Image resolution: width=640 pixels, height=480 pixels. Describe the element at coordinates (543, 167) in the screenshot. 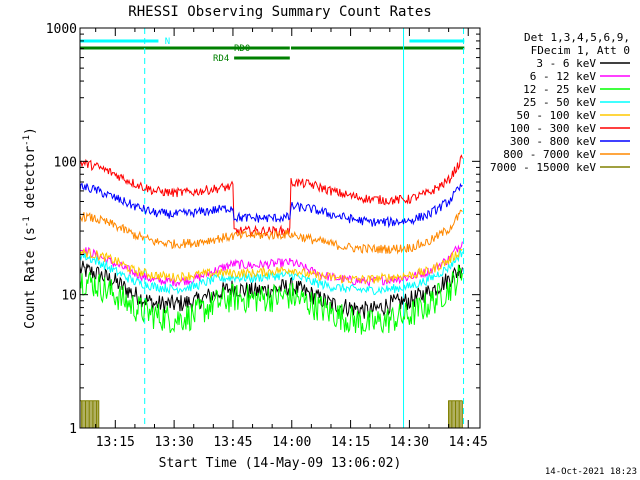

I see `legend-entry-label: 7000 - 15000 keV` at that location.